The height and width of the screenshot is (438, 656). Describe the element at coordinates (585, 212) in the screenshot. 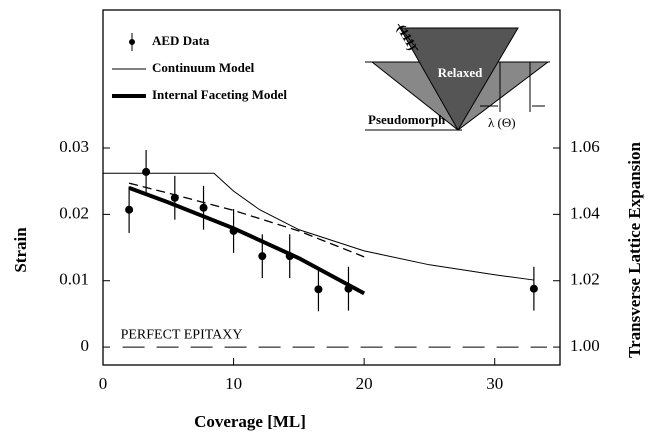

I see `y2-tick-label: 1.04` at that location.